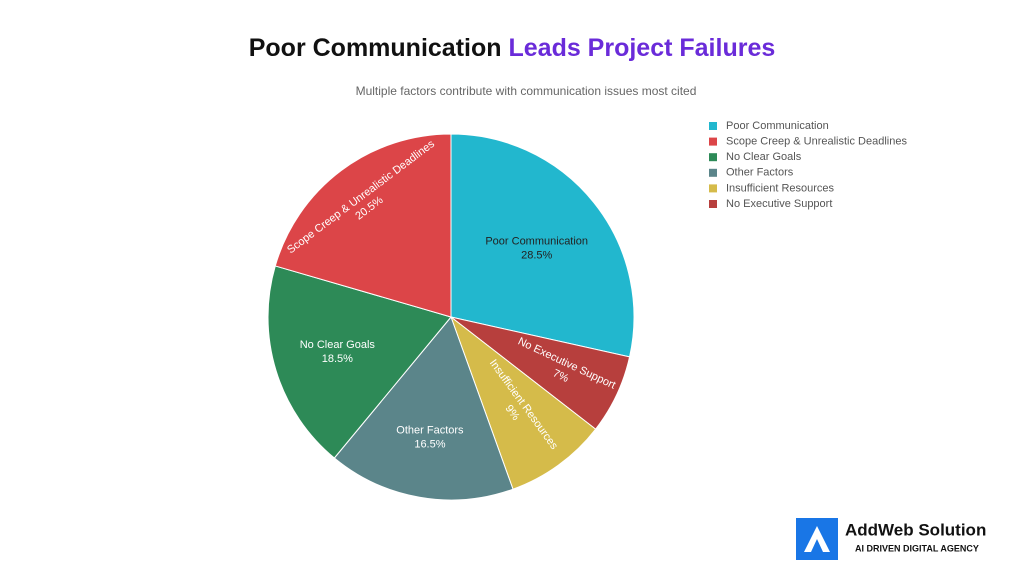 Image resolution: width=1024 pixels, height=576 pixels. What do you see at coordinates (641, 48) in the screenshot?
I see `title-part: Leads Project Failures` at bounding box center [641, 48].